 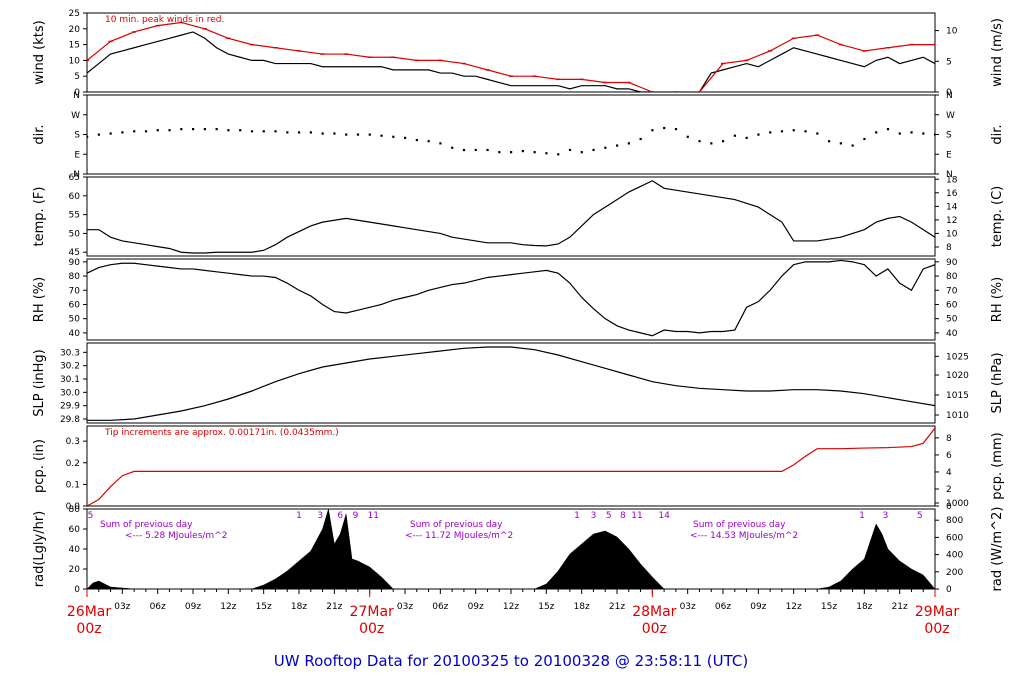 I want to click on rh-right-tick-label: 90, so click(x=952, y=263).